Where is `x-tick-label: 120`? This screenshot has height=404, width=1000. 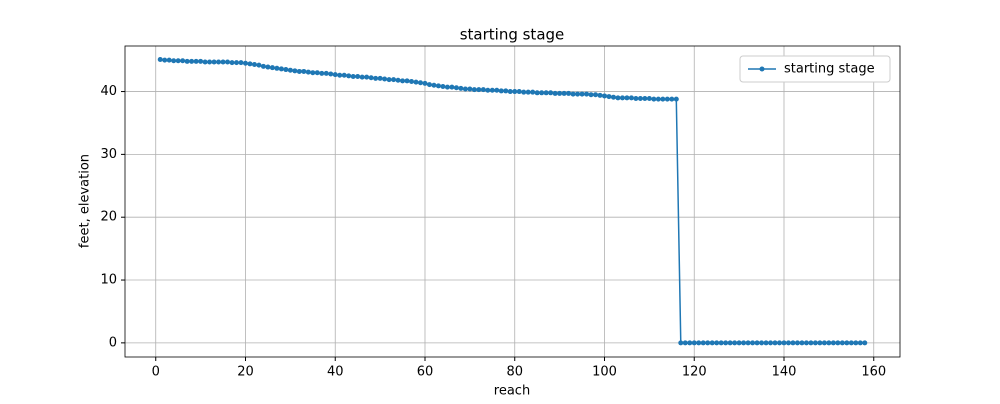 x-tick-label: 120 is located at coordinates (694, 372).